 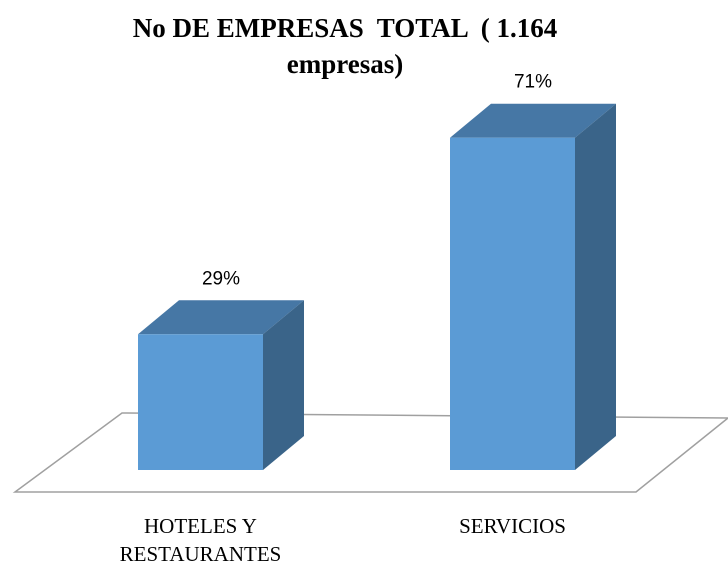 What do you see at coordinates (221, 278) in the screenshot?
I see `value-label: 29%` at bounding box center [221, 278].